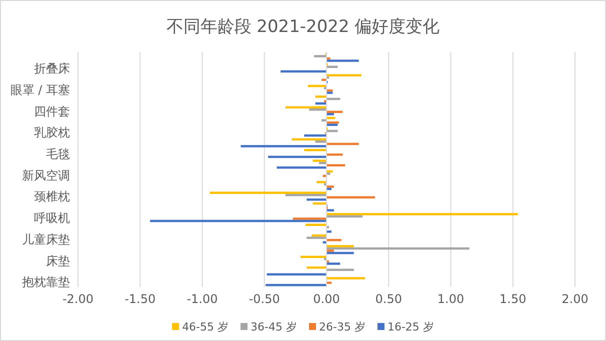  What do you see at coordinates (58, 153) in the screenshot?
I see `y-tick-label: 毛毯` at bounding box center [58, 153].